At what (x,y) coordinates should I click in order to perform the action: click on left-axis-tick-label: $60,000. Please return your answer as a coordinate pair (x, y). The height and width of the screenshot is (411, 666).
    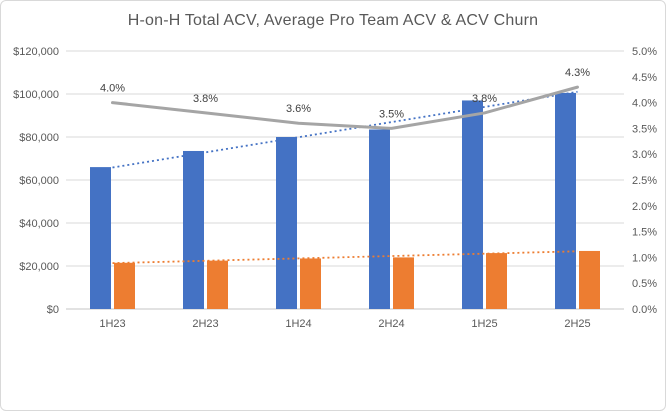
    Looking at the image, I should click on (39, 181).